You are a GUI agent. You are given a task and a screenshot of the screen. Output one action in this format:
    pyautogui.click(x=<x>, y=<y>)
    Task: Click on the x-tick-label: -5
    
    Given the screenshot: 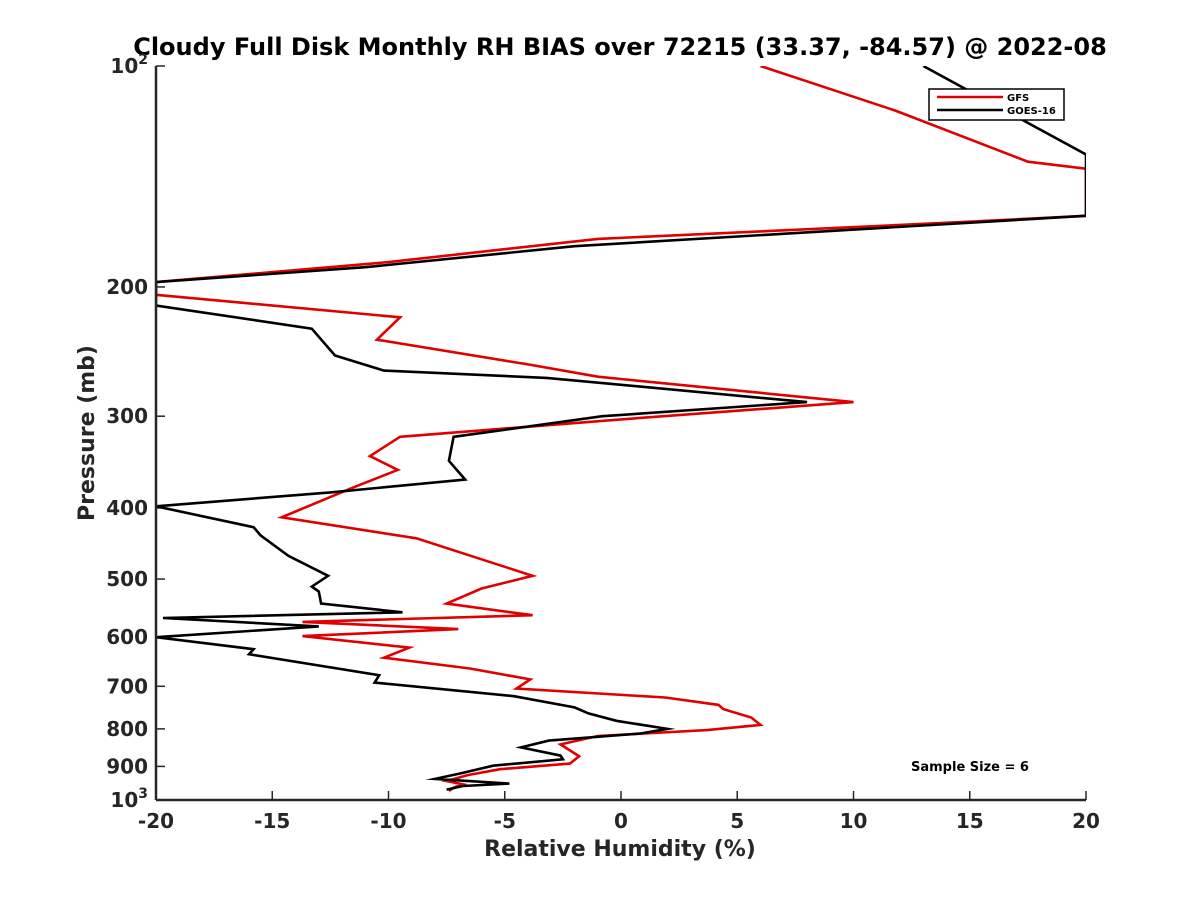 What is the action you would take?
    pyautogui.click(x=505, y=821)
    